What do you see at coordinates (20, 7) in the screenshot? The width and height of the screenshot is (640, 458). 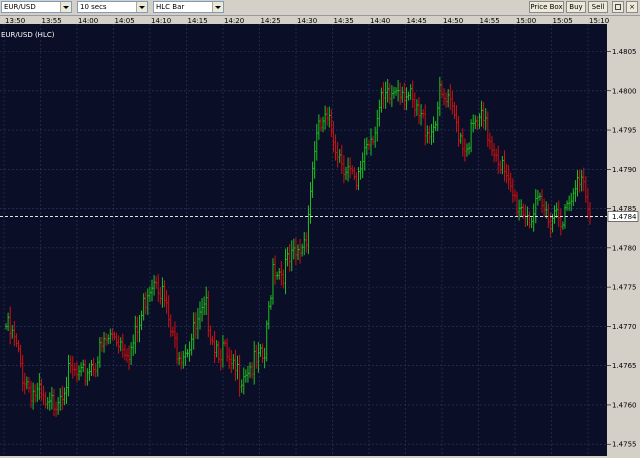 I see `symbol-value: EUR/USD` at bounding box center [20, 7].